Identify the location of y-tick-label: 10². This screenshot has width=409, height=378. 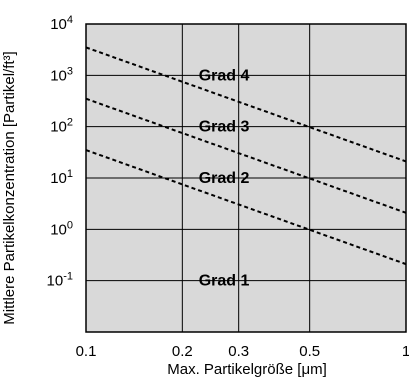
(61, 126).